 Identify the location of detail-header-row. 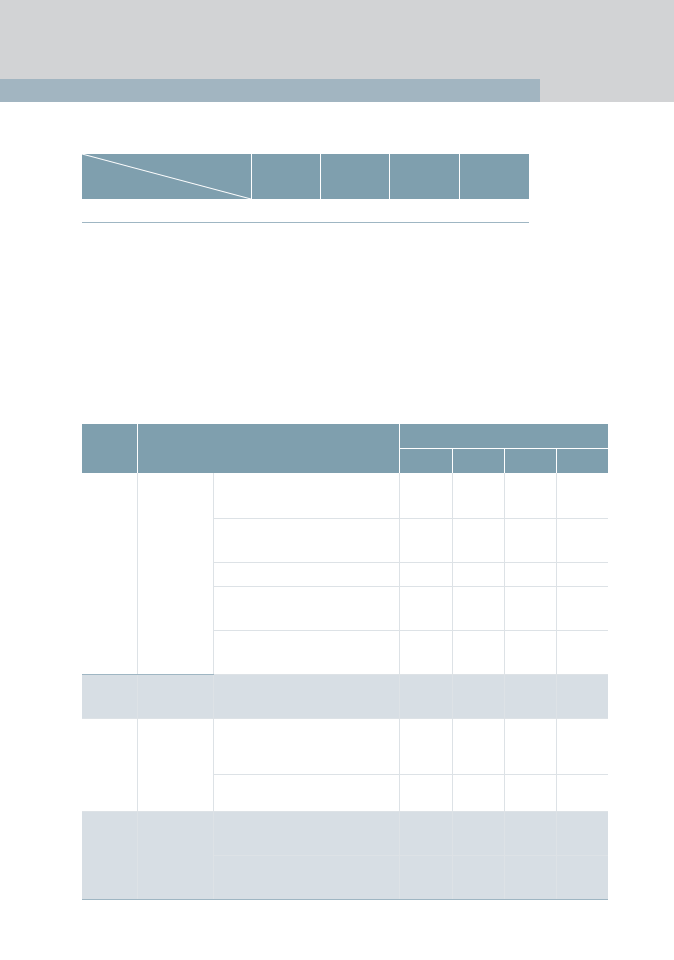
(345, 448).